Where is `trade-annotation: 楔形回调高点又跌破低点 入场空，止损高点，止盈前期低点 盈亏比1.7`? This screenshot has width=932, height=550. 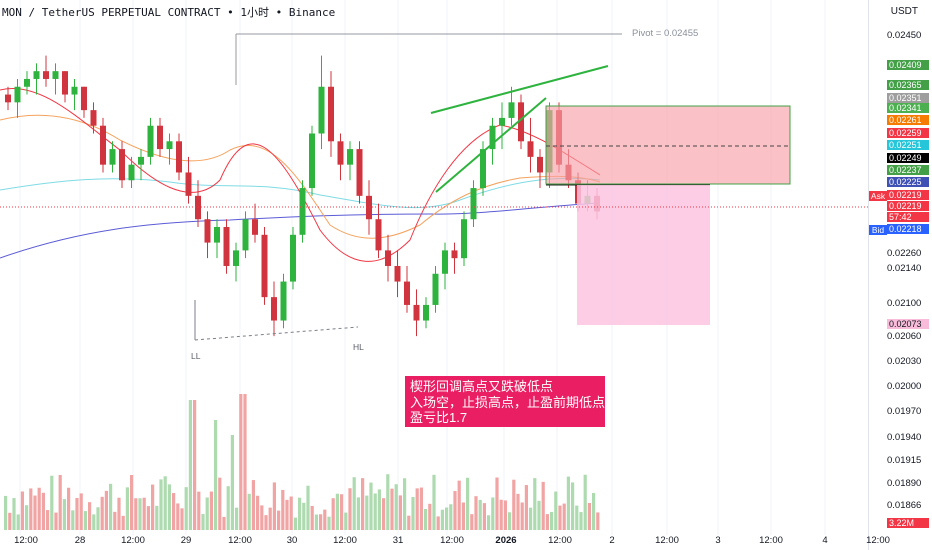
trade-annotation: 楔形回调高点又跌破低点 入场空，止损高点，止盈前期低点 盈亏比1.7 is located at coordinates (505, 401).